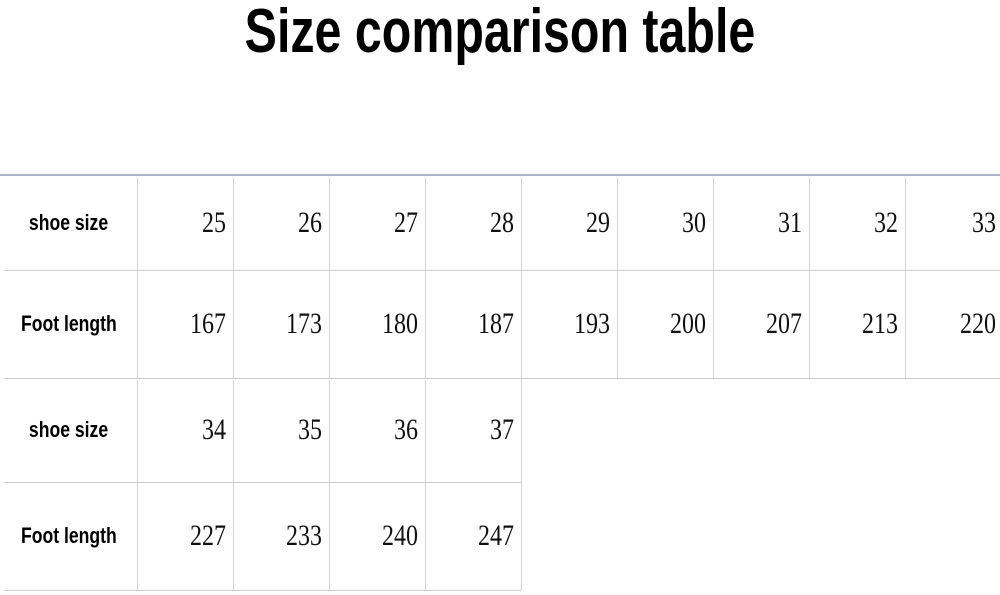 The image size is (1000, 595). What do you see at coordinates (688, 323) in the screenshot?
I see `cell-value: 200` at bounding box center [688, 323].